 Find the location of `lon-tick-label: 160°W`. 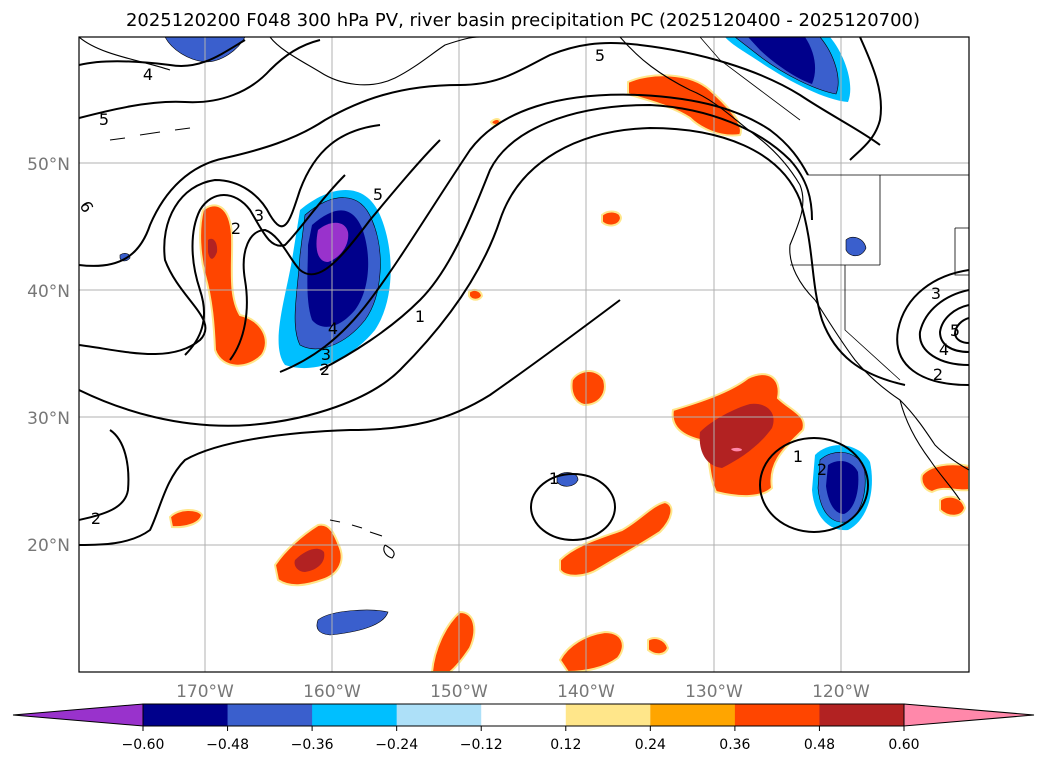

lon-tick-label: 160°W is located at coordinates (332, 692).